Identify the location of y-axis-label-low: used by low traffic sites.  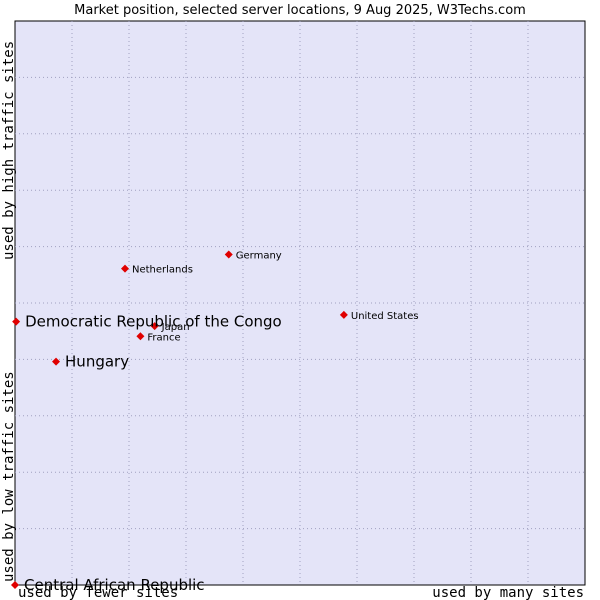
(9, 476).